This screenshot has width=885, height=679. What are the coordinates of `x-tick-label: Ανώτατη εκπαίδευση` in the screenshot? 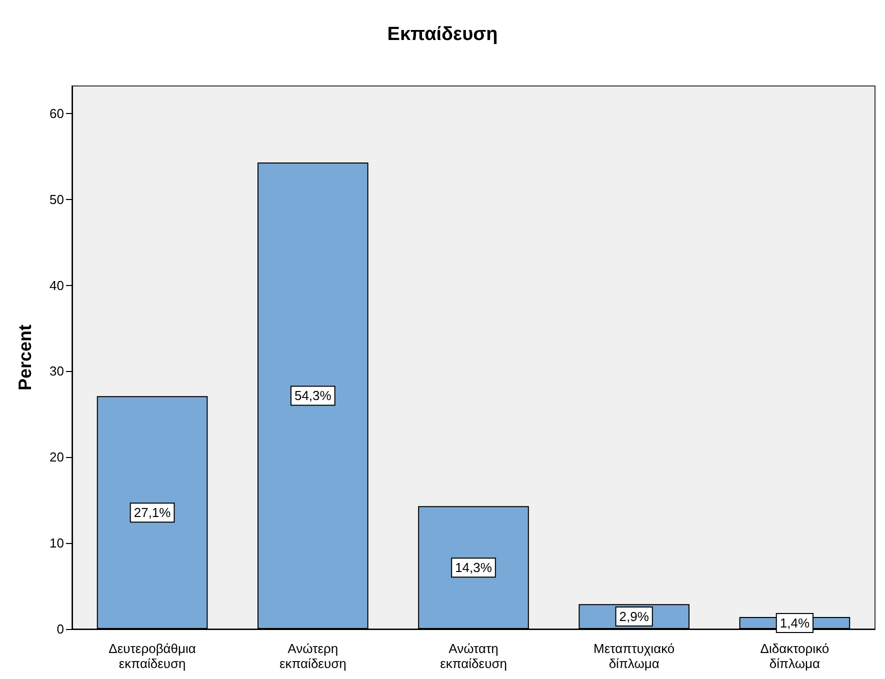 It's located at (473, 656).